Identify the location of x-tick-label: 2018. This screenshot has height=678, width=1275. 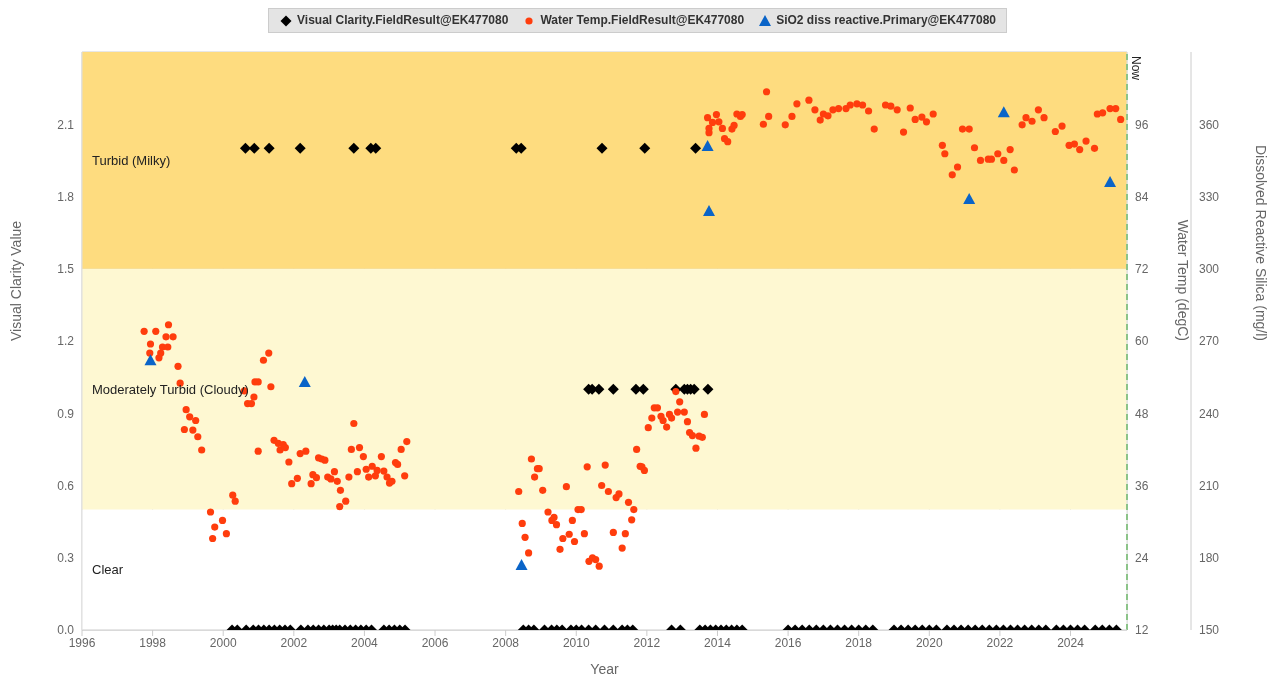
(859, 642).